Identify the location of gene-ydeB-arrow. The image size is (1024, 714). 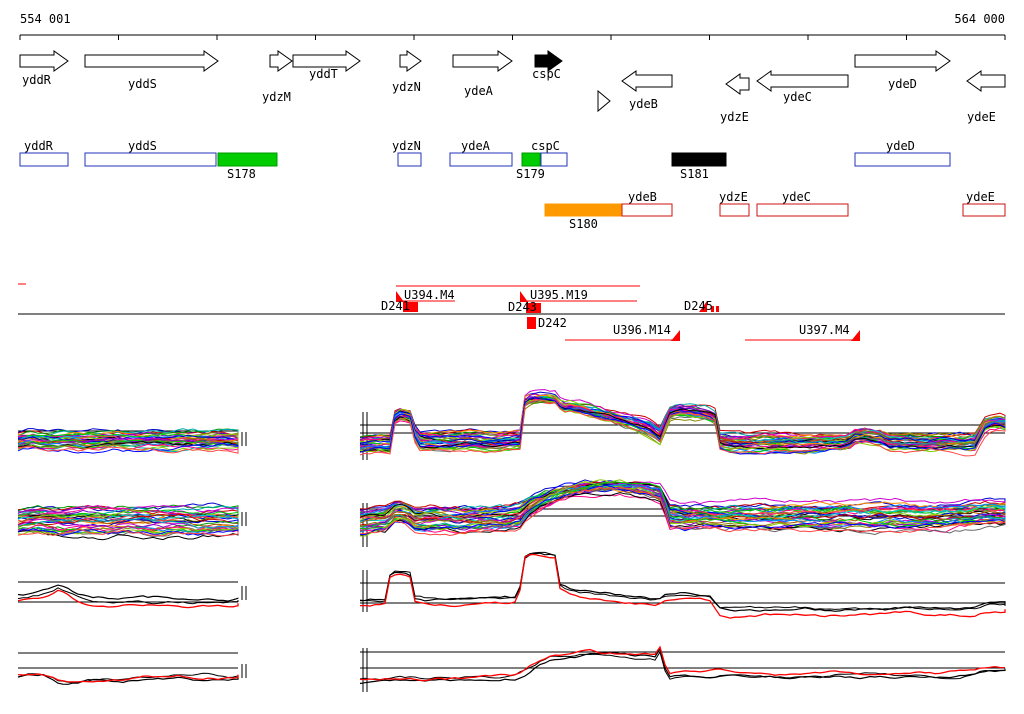
(647, 81).